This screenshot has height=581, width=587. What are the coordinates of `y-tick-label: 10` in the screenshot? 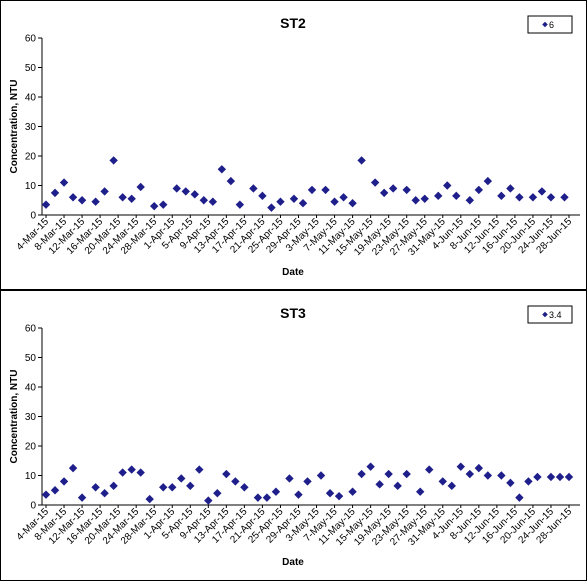 It's located at (31, 476).